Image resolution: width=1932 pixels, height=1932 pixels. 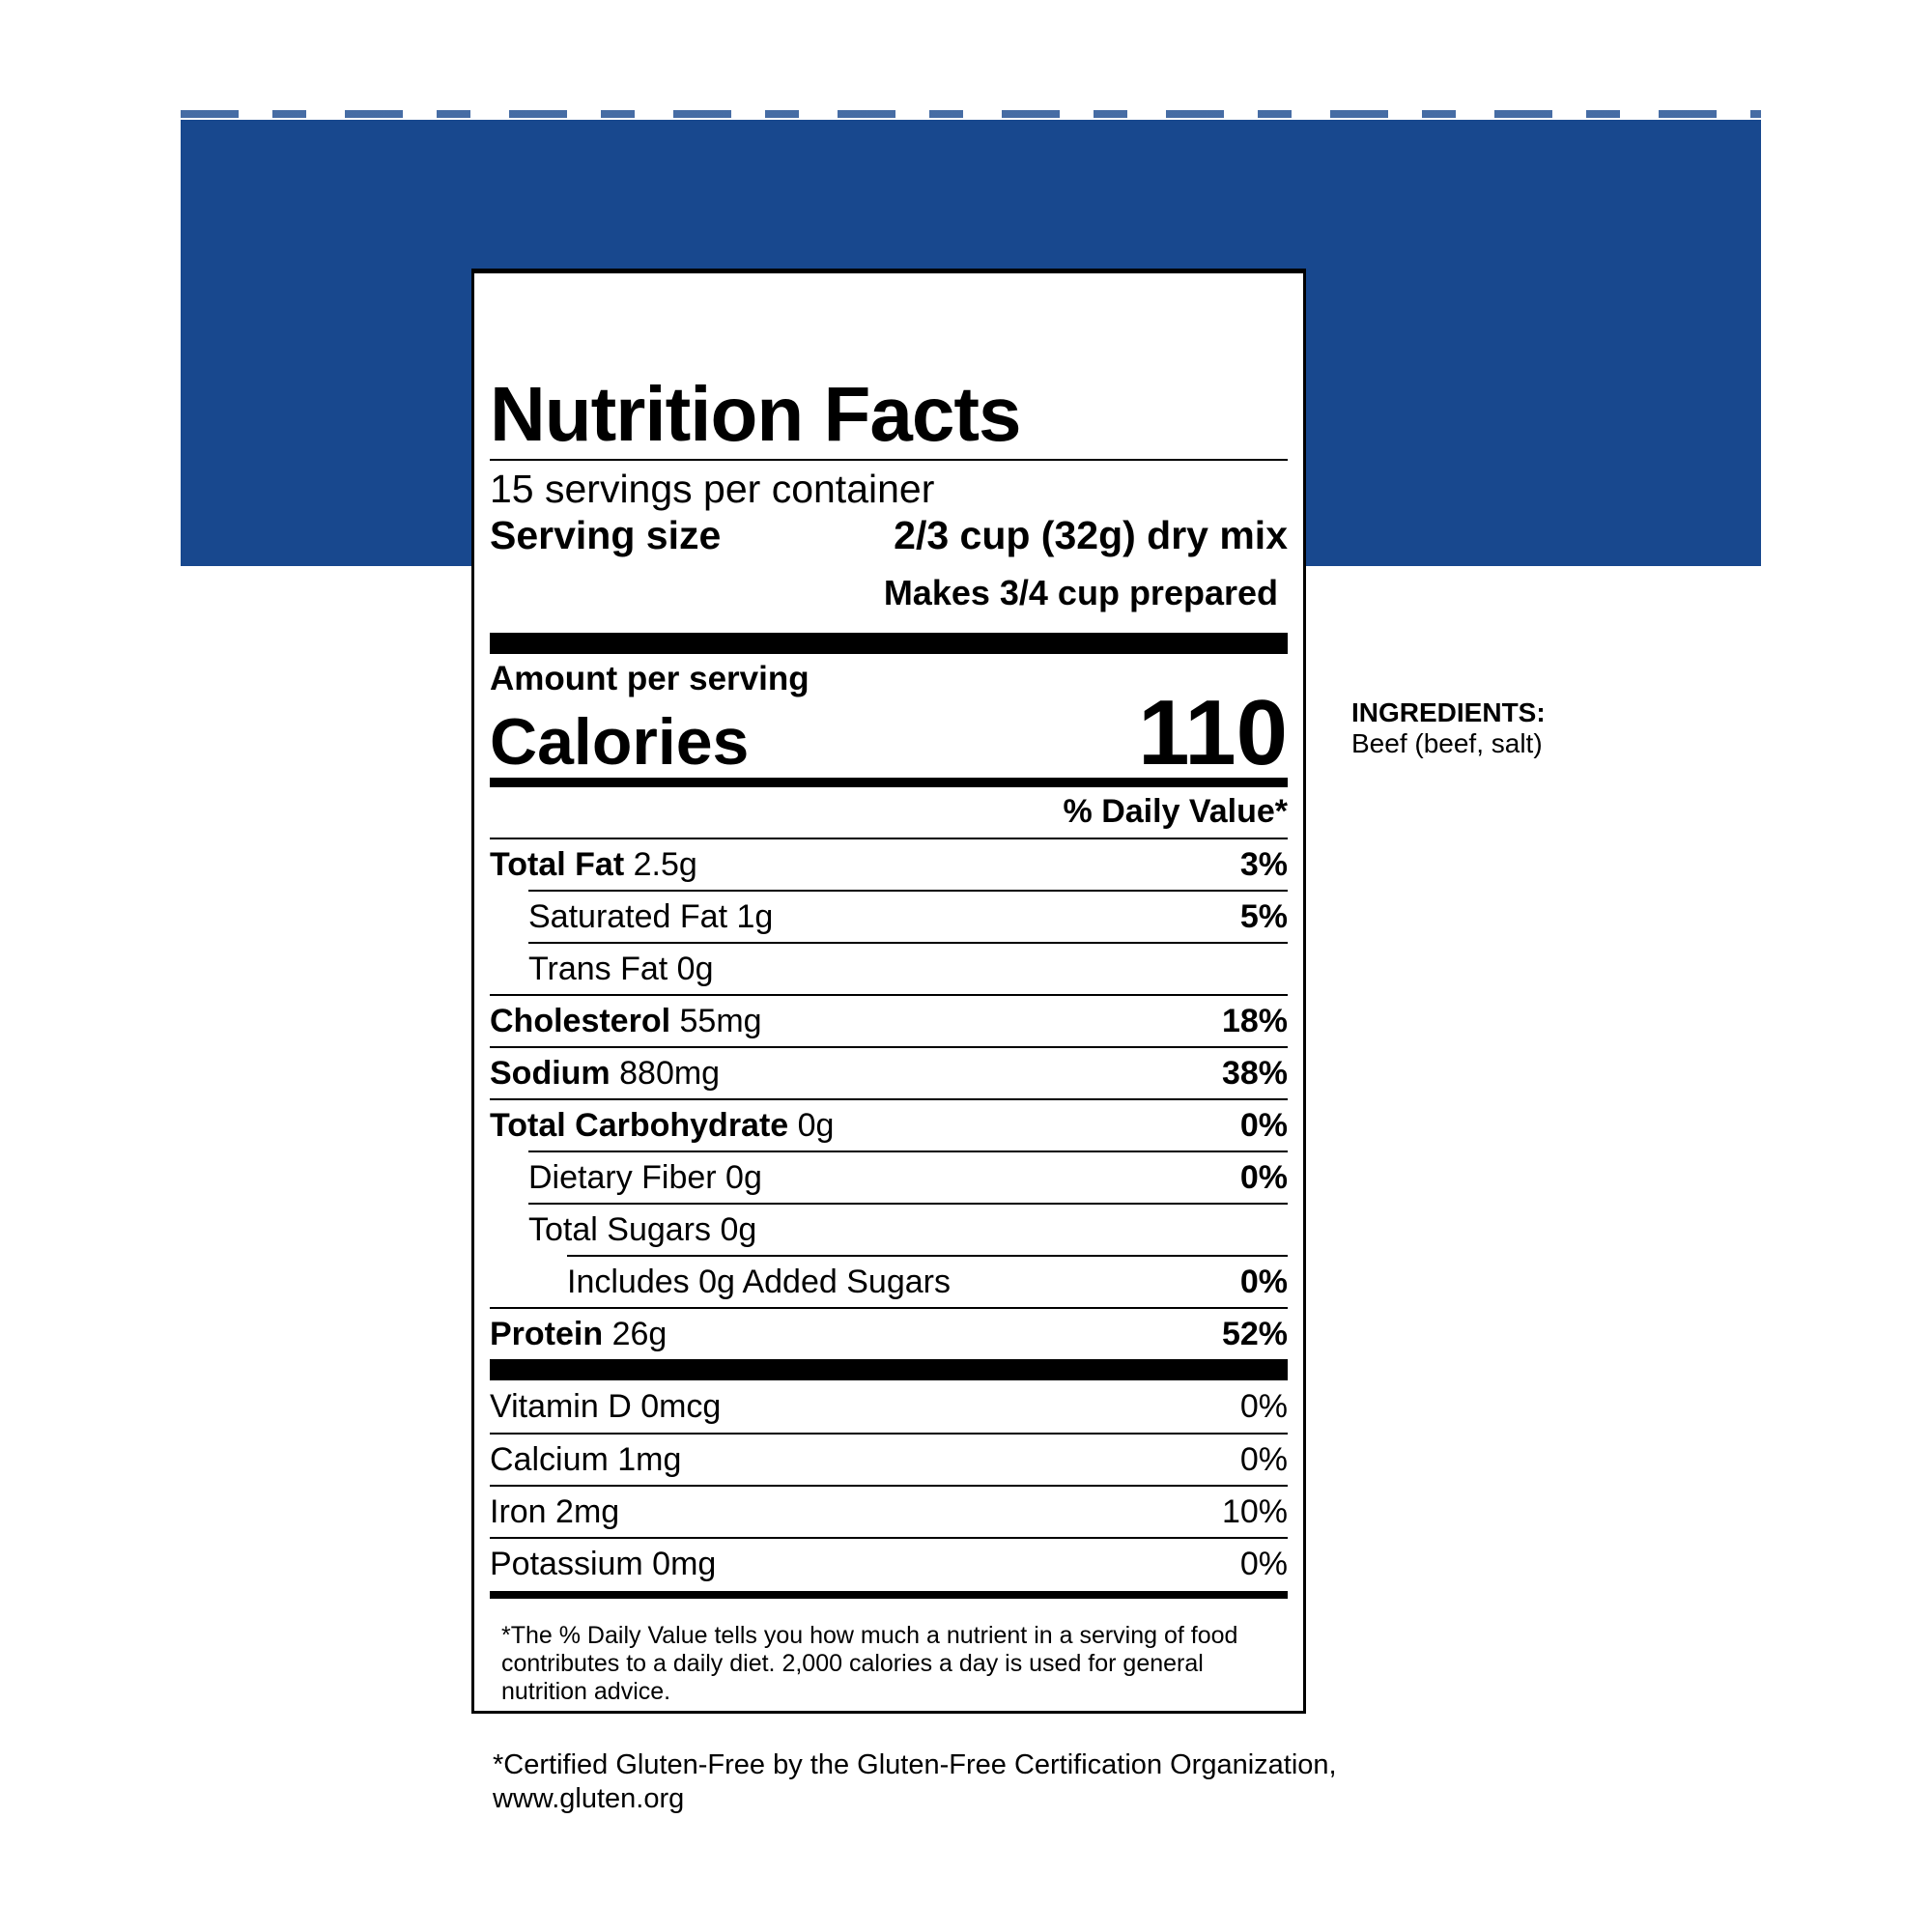 What do you see at coordinates (889, 1072) in the screenshot?
I see `nutrient-row: Sodium 880mg 38%` at bounding box center [889, 1072].